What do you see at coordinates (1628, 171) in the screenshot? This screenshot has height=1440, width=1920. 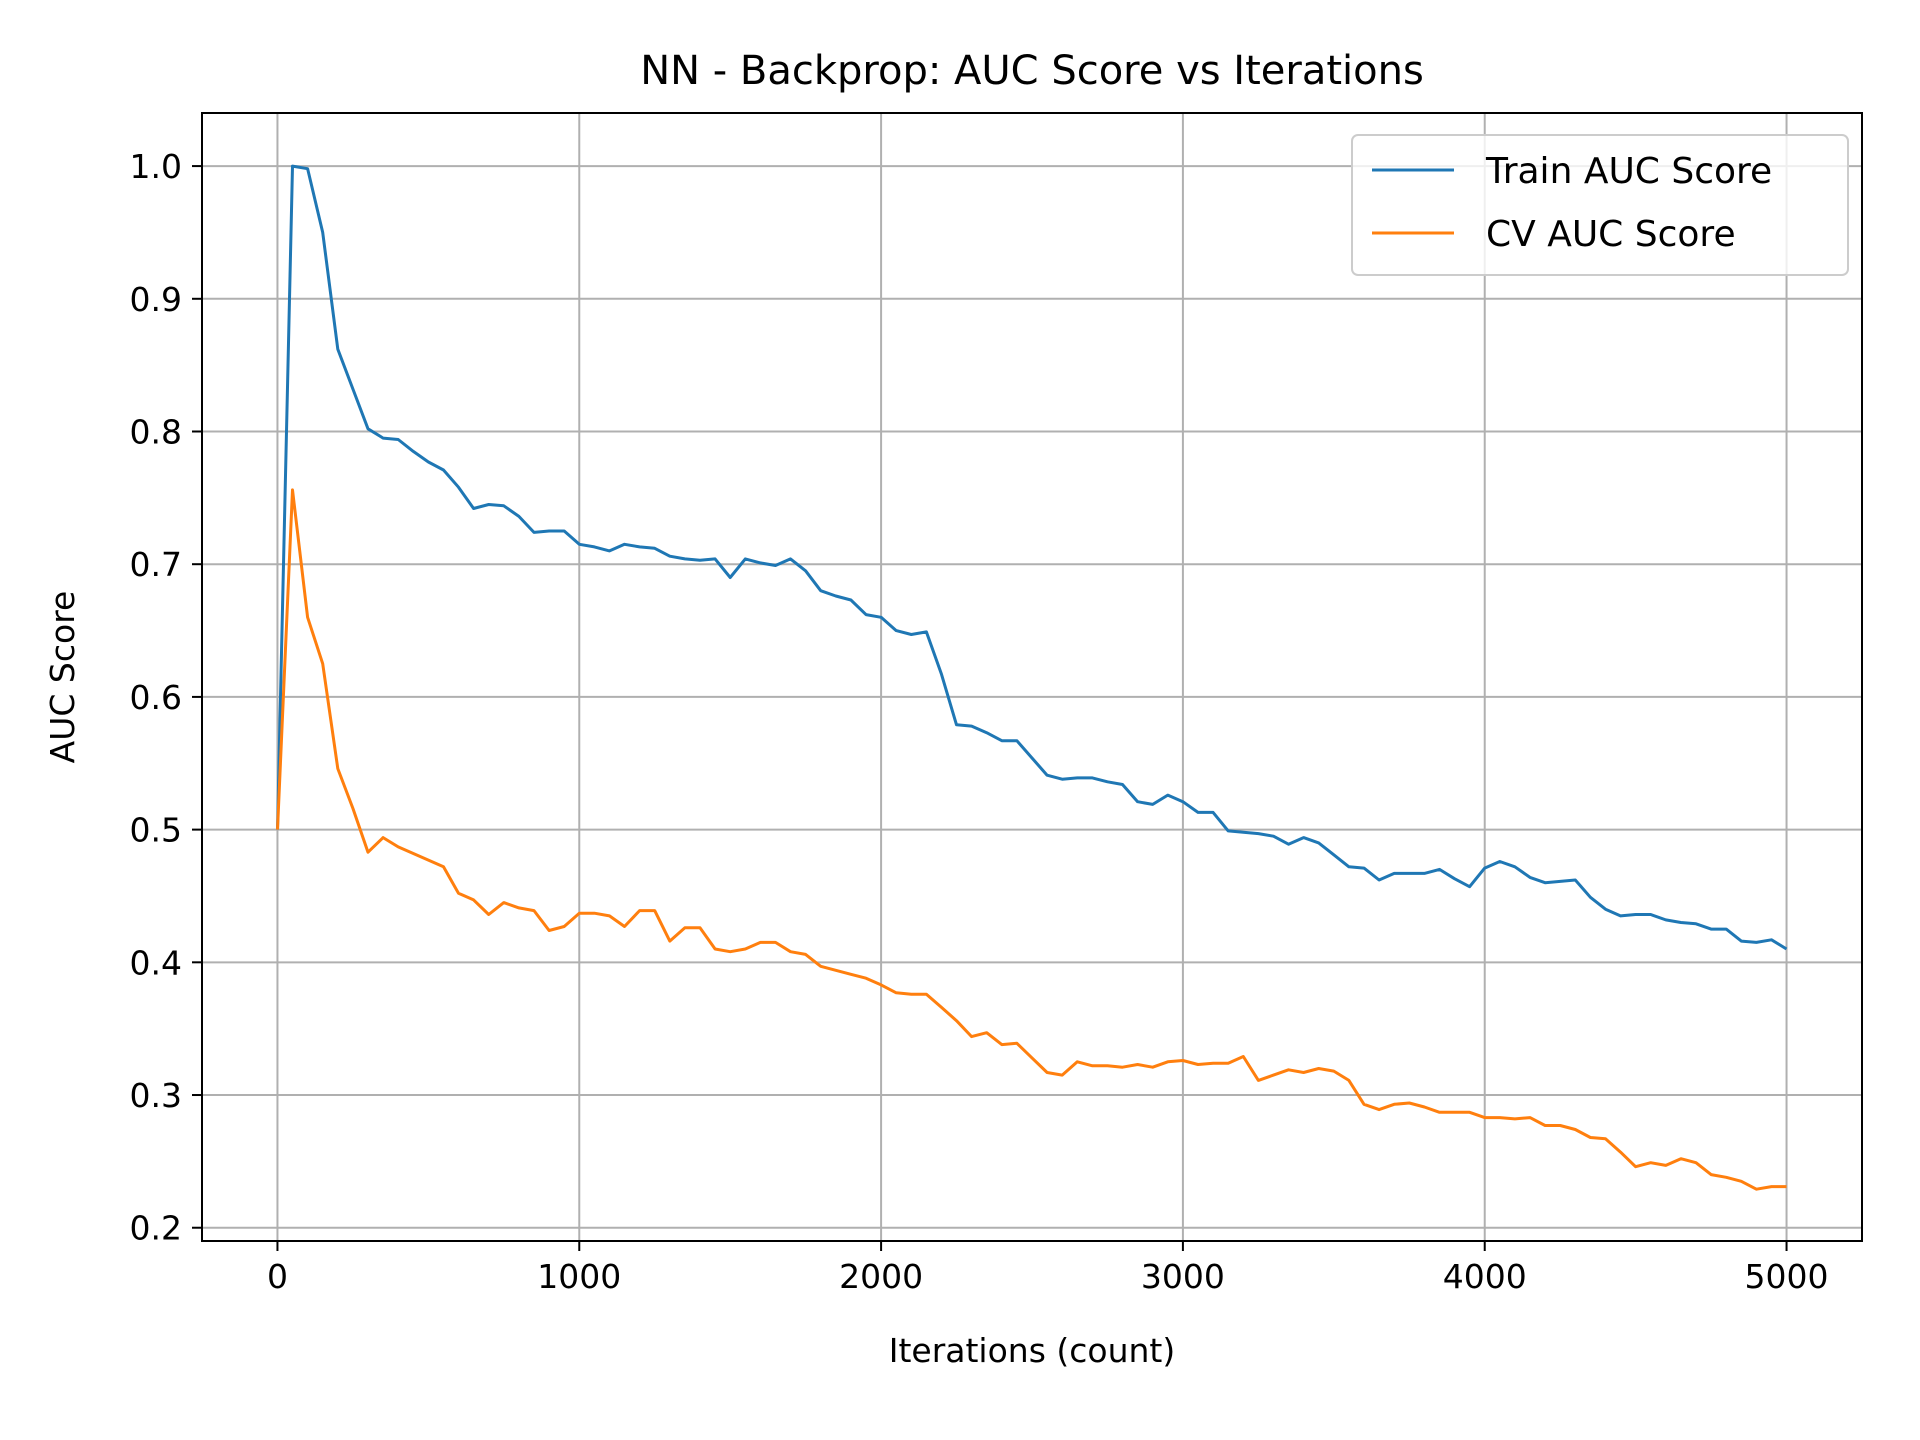 I see `legend-label-train: Train AUC Score` at bounding box center [1628, 171].